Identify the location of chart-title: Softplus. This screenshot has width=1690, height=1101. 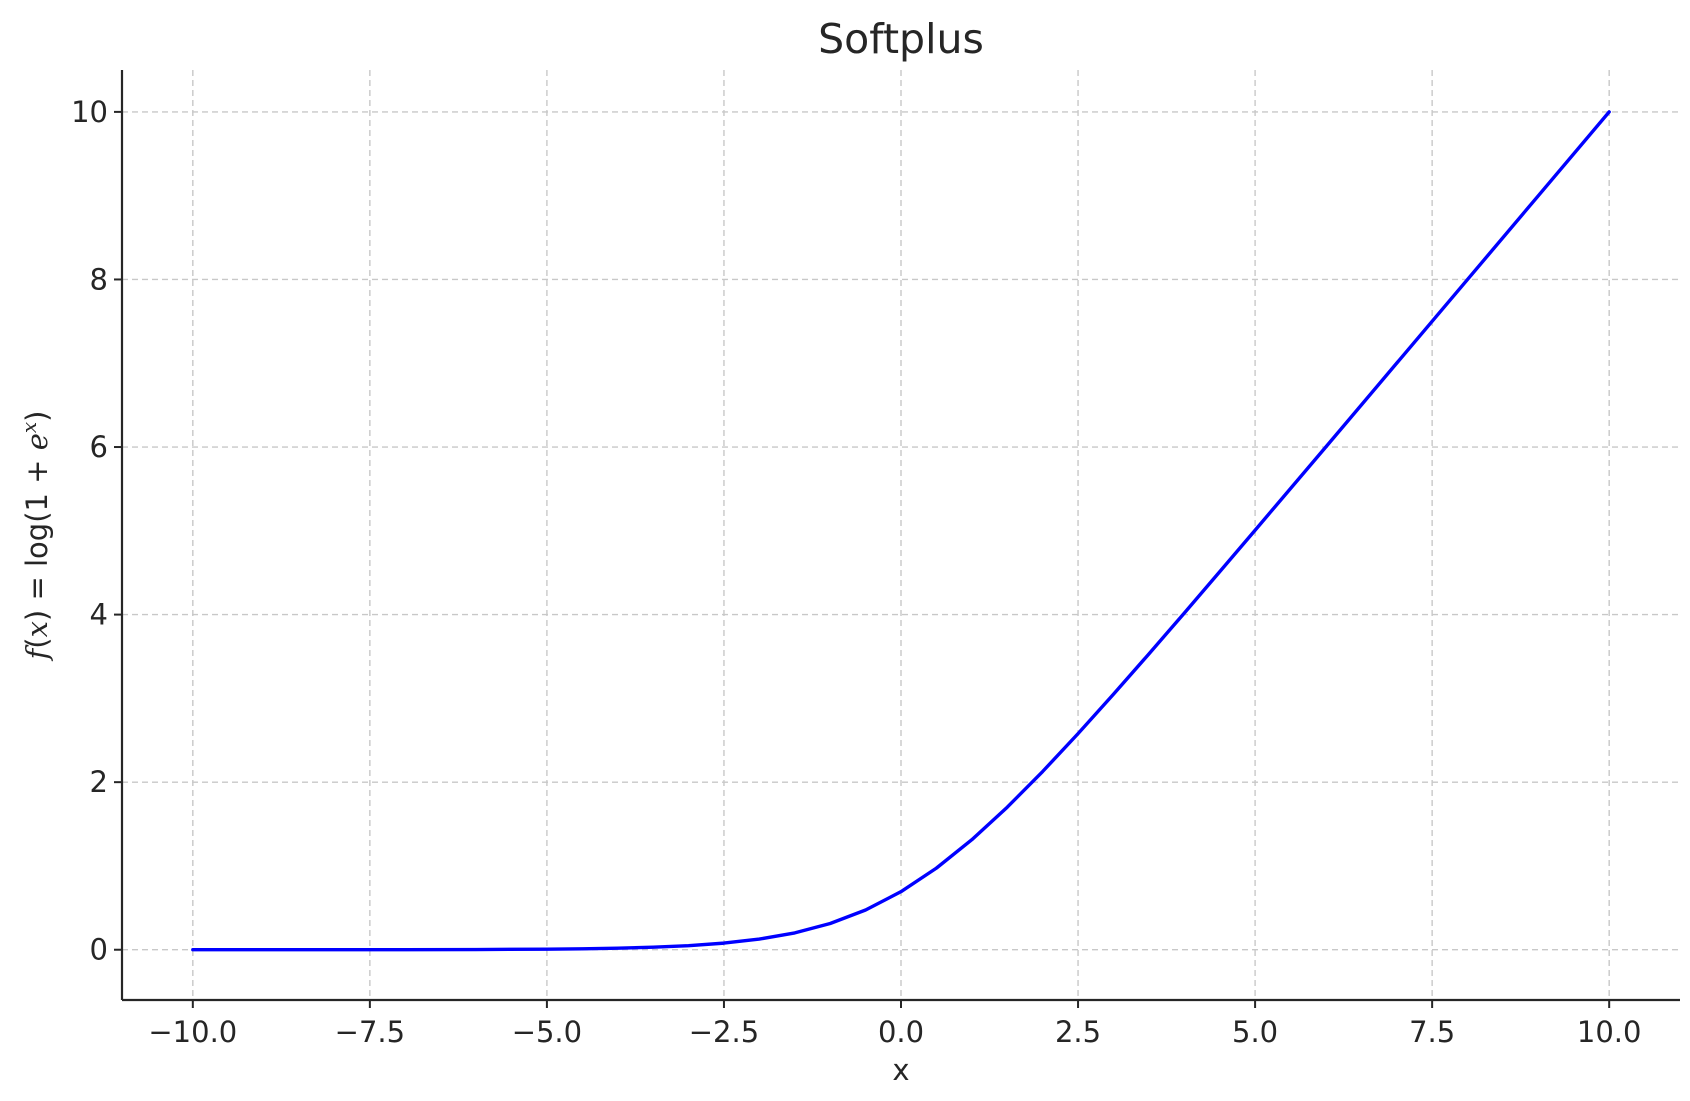
(901, 39).